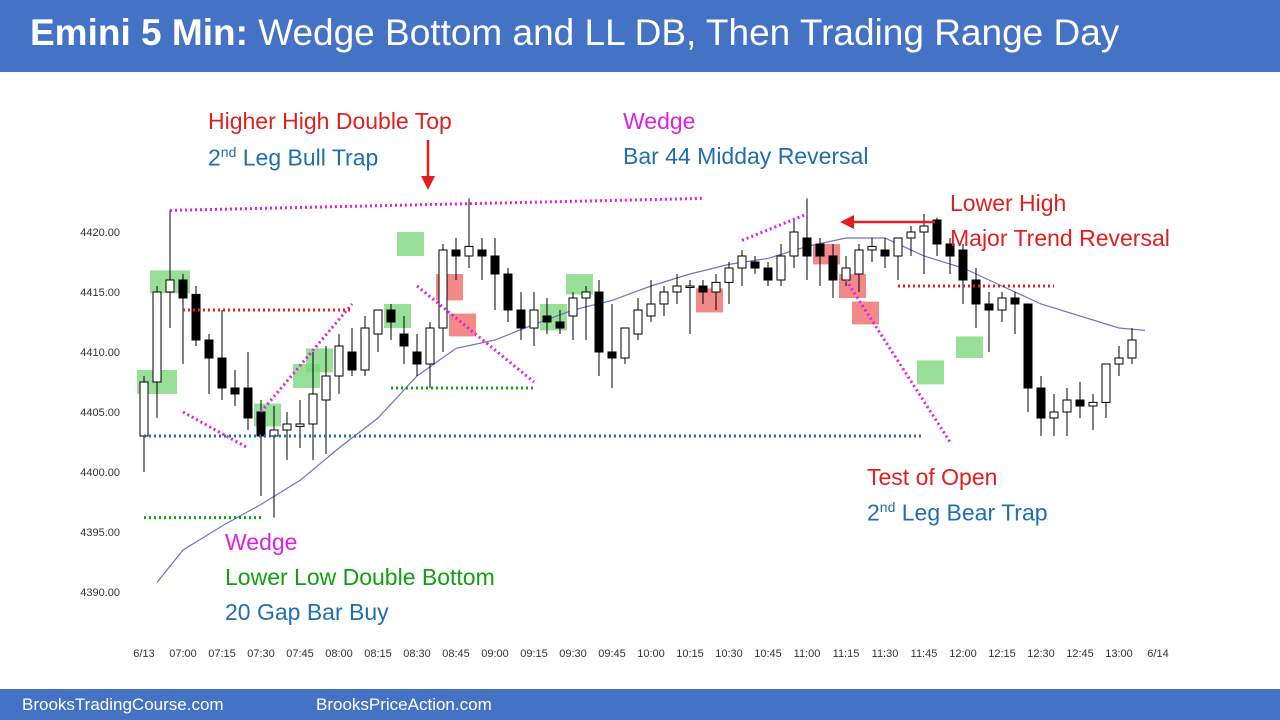 This screenshot has height=720, width=1280. Describe the element at coordinates (100, 473) in the screenshot. I see `y-tick-label: 4400.00` at that location.